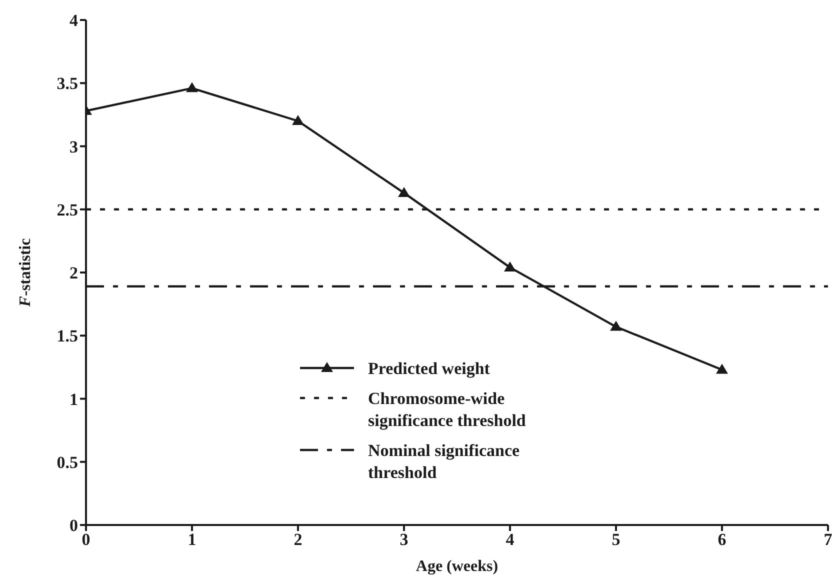 This screenshot has width=832, height=587. I want to click on y-tick-label: 3.5, so click(67, 84).